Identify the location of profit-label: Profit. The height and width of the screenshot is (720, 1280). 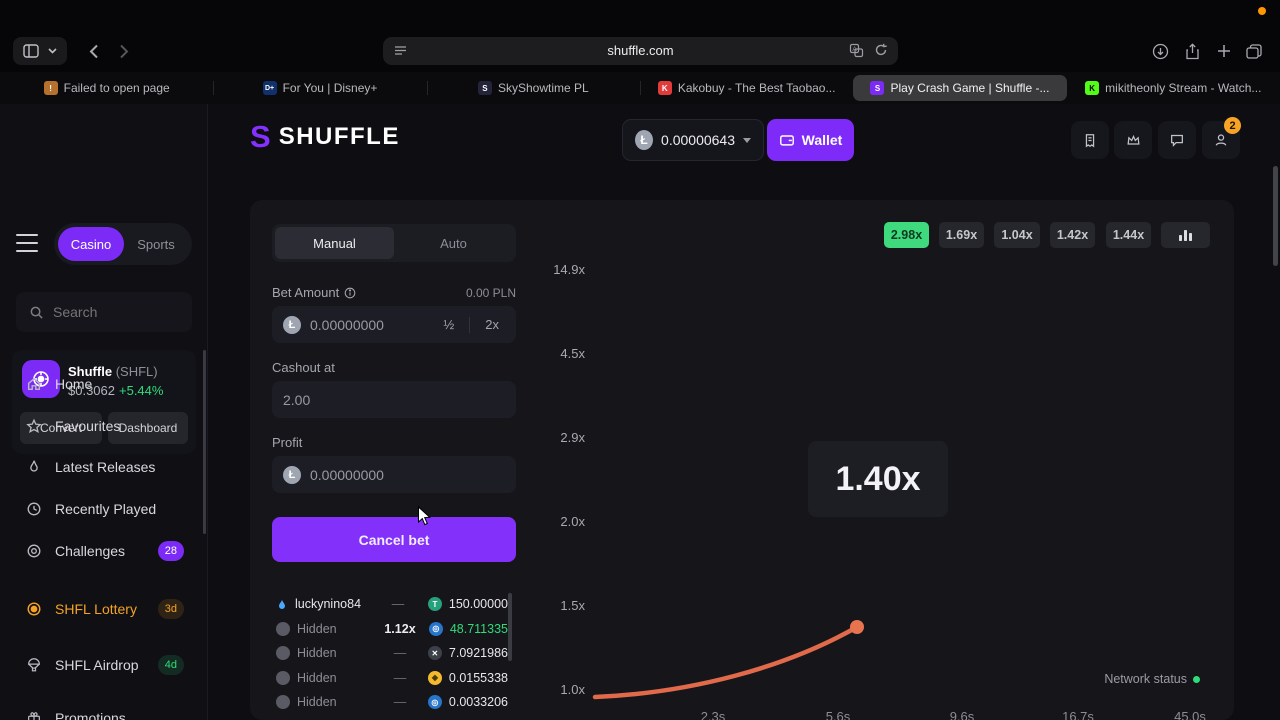
(287, 442).